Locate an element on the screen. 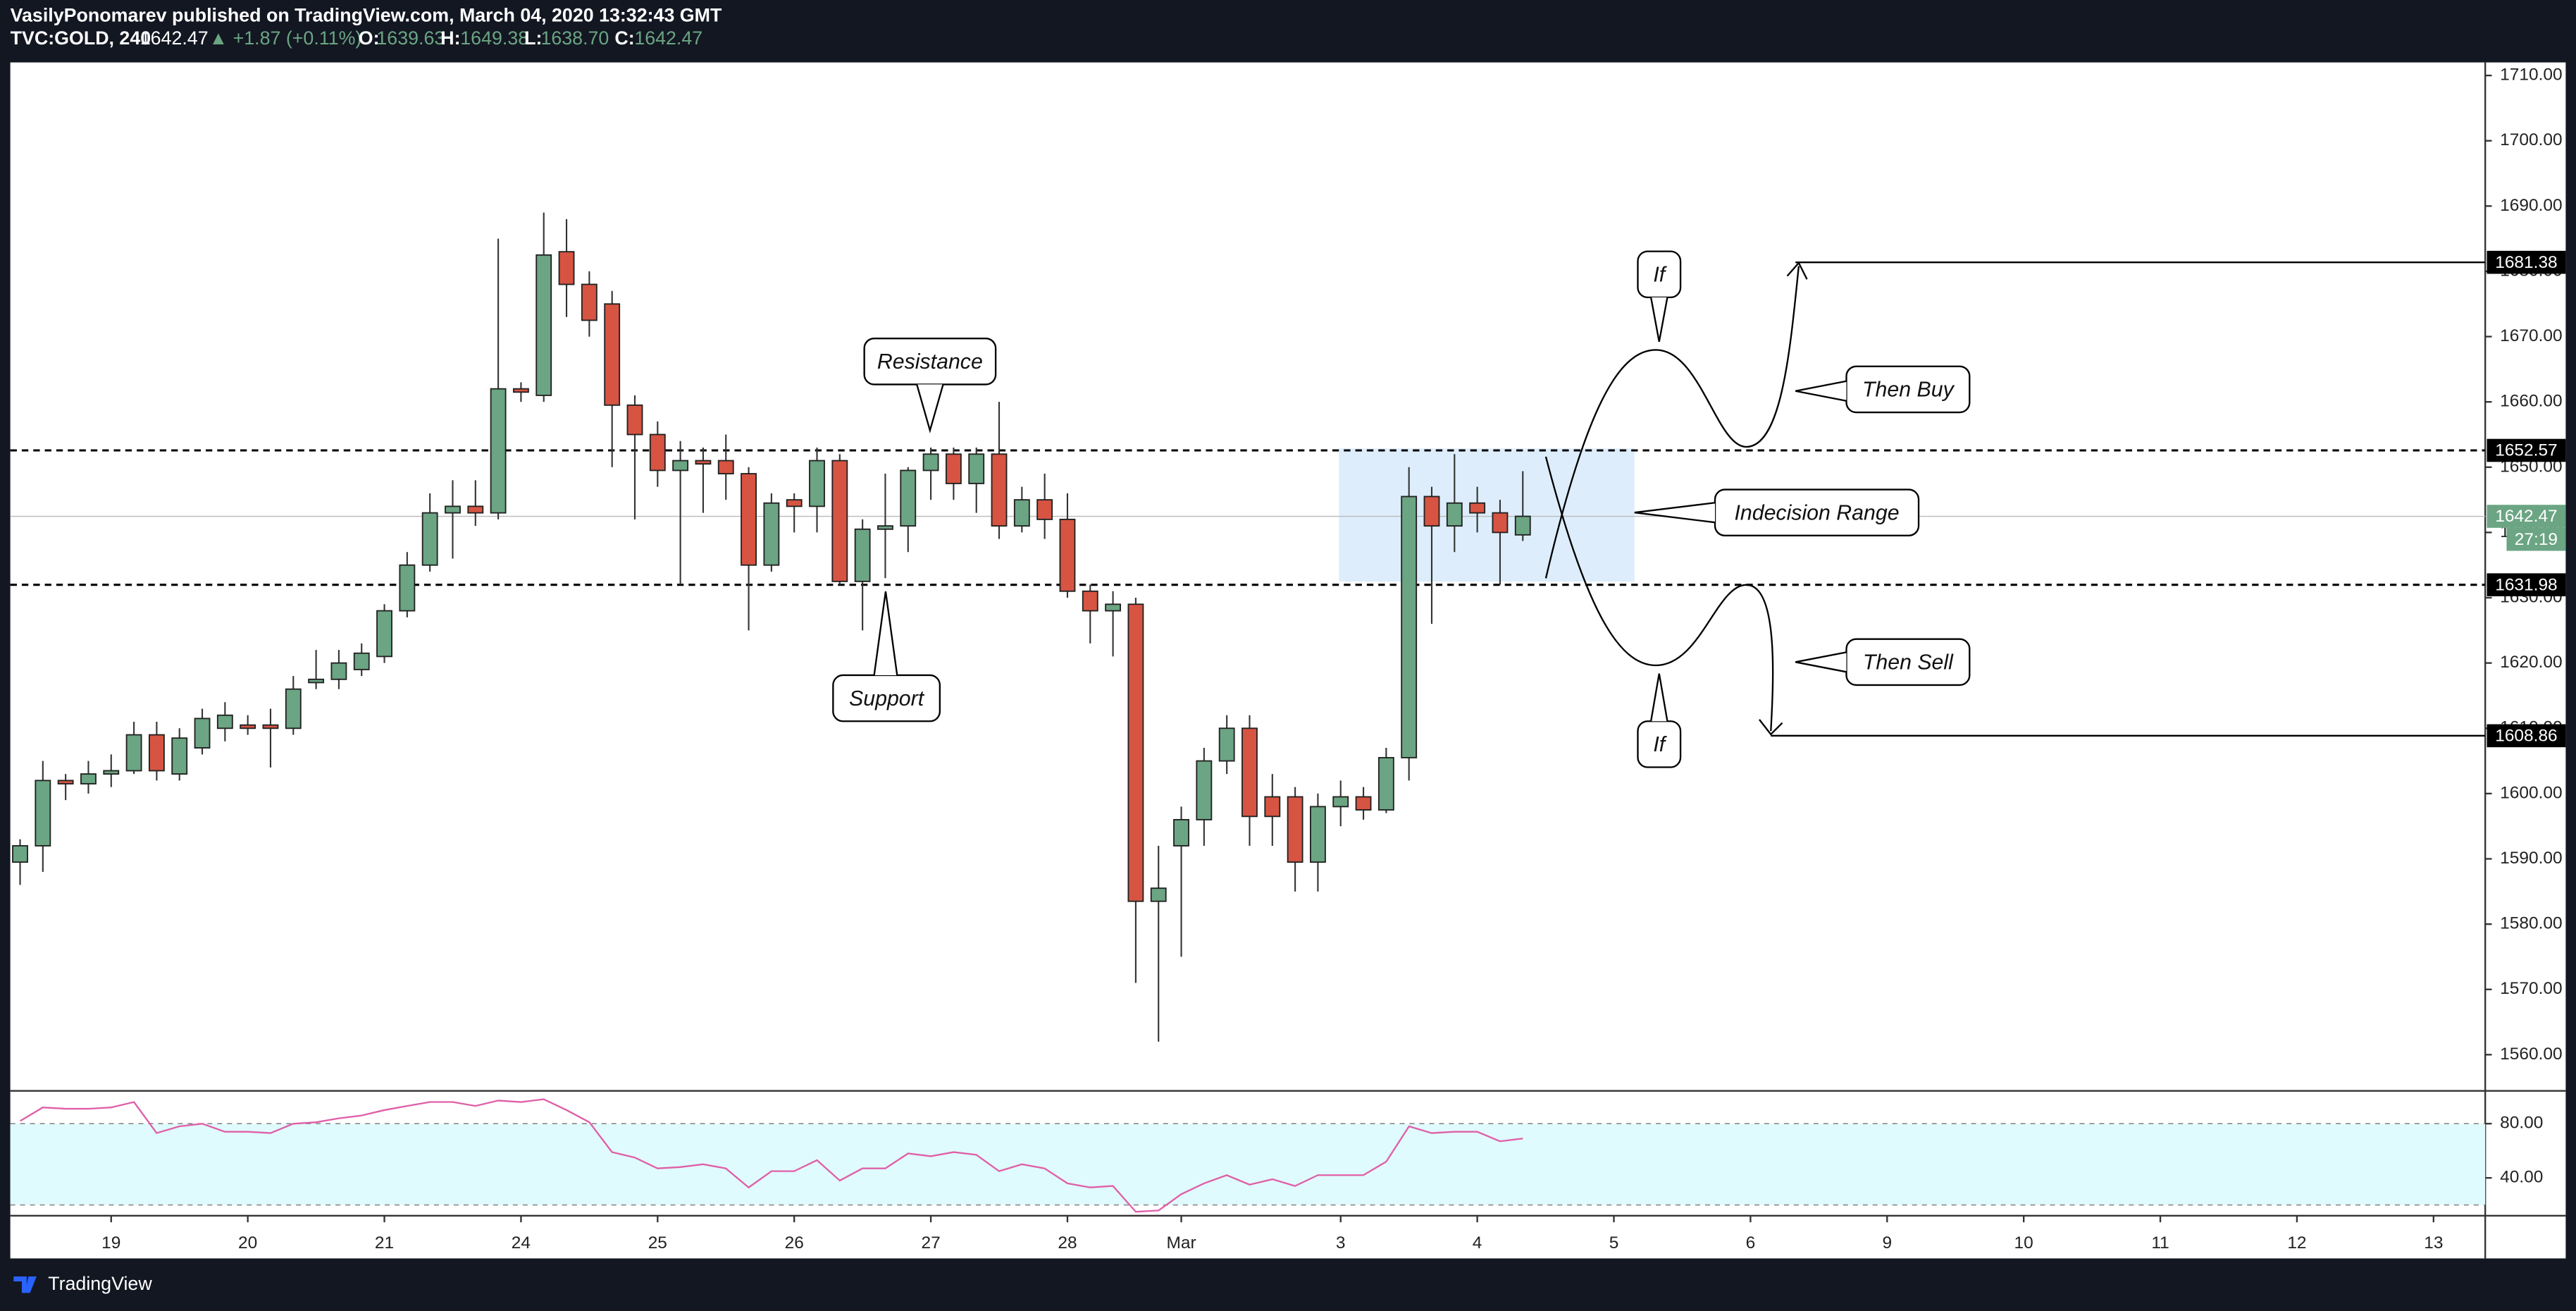 This screenshot has height=1311, width=2576. x-tick-label: 12 is located at coordinates (2296, 1242).